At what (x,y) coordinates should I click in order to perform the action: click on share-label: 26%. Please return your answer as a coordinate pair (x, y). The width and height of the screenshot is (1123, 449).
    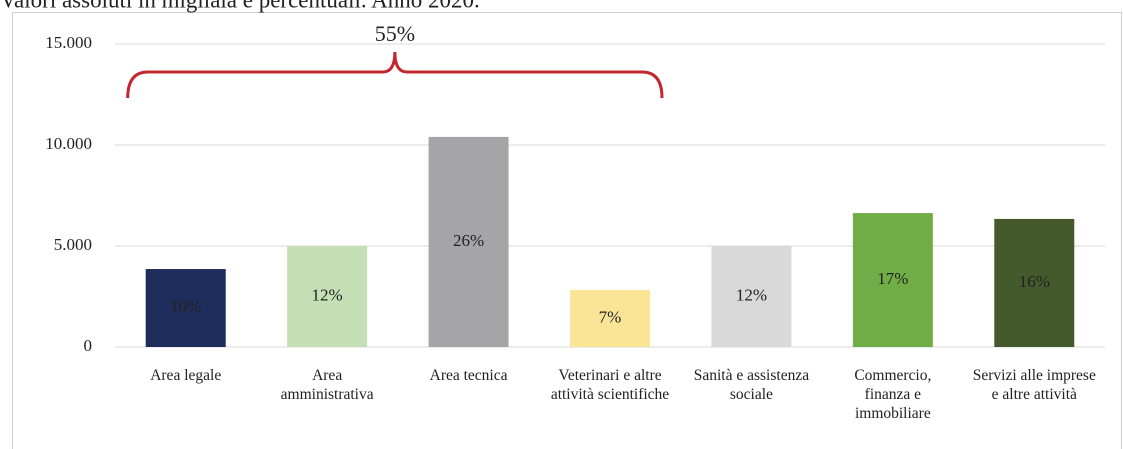
    Looking at the image, I should click on (468, 240).